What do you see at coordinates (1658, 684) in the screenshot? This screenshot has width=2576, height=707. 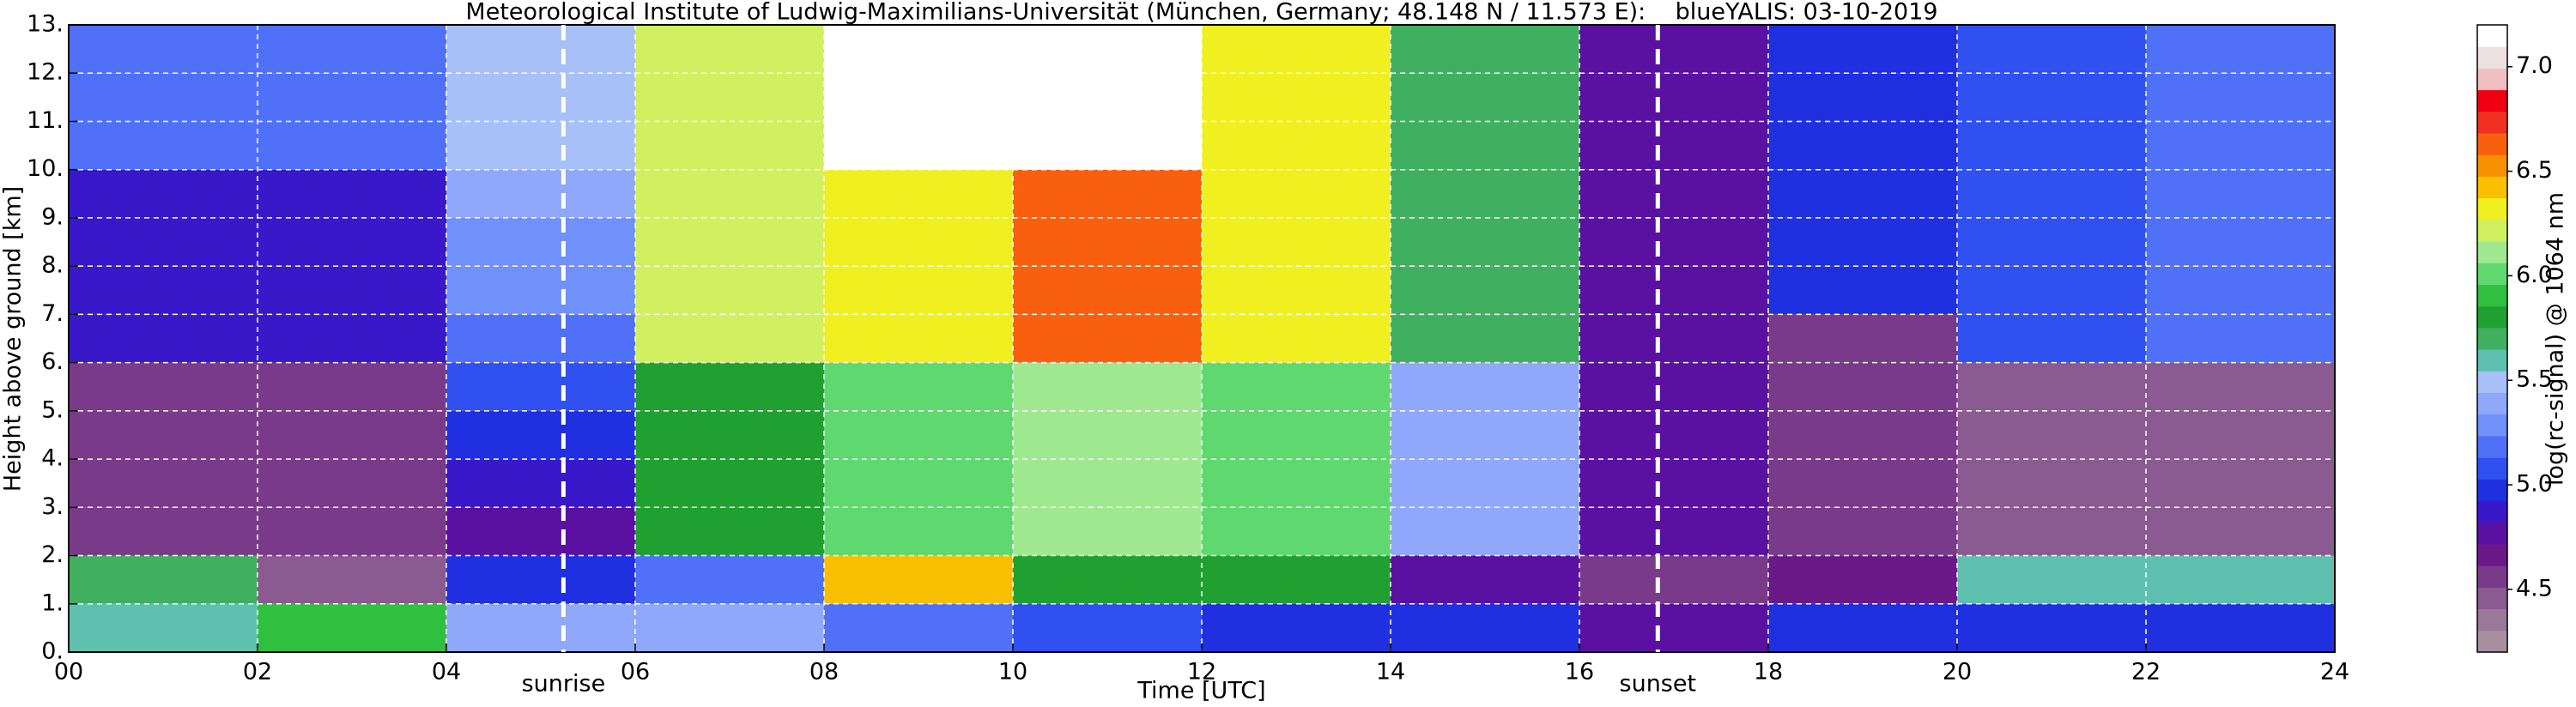 I see `annotation-label: sunset` at bounding box center [1658, 684].